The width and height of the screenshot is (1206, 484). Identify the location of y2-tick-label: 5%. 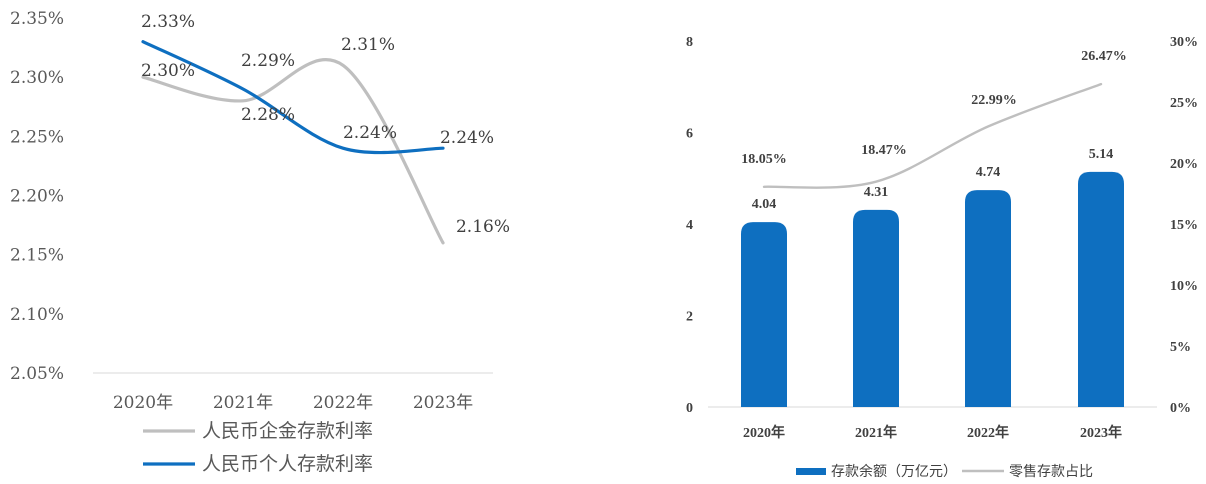
(1180, 347).